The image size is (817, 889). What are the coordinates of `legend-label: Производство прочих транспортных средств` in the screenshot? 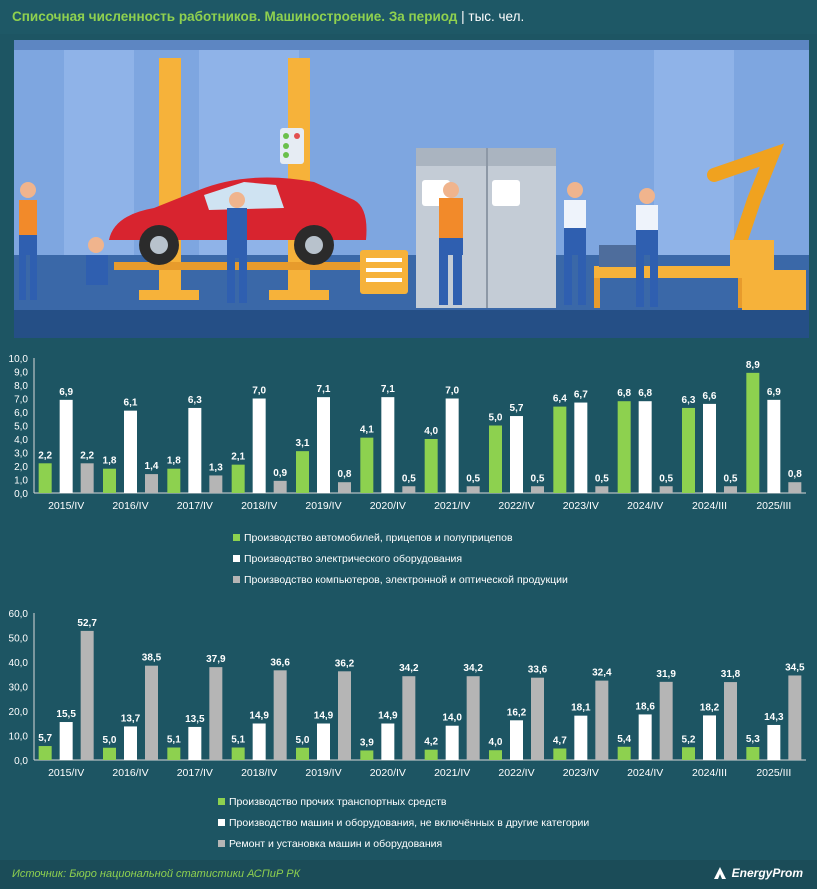 It's located at (338, 802).